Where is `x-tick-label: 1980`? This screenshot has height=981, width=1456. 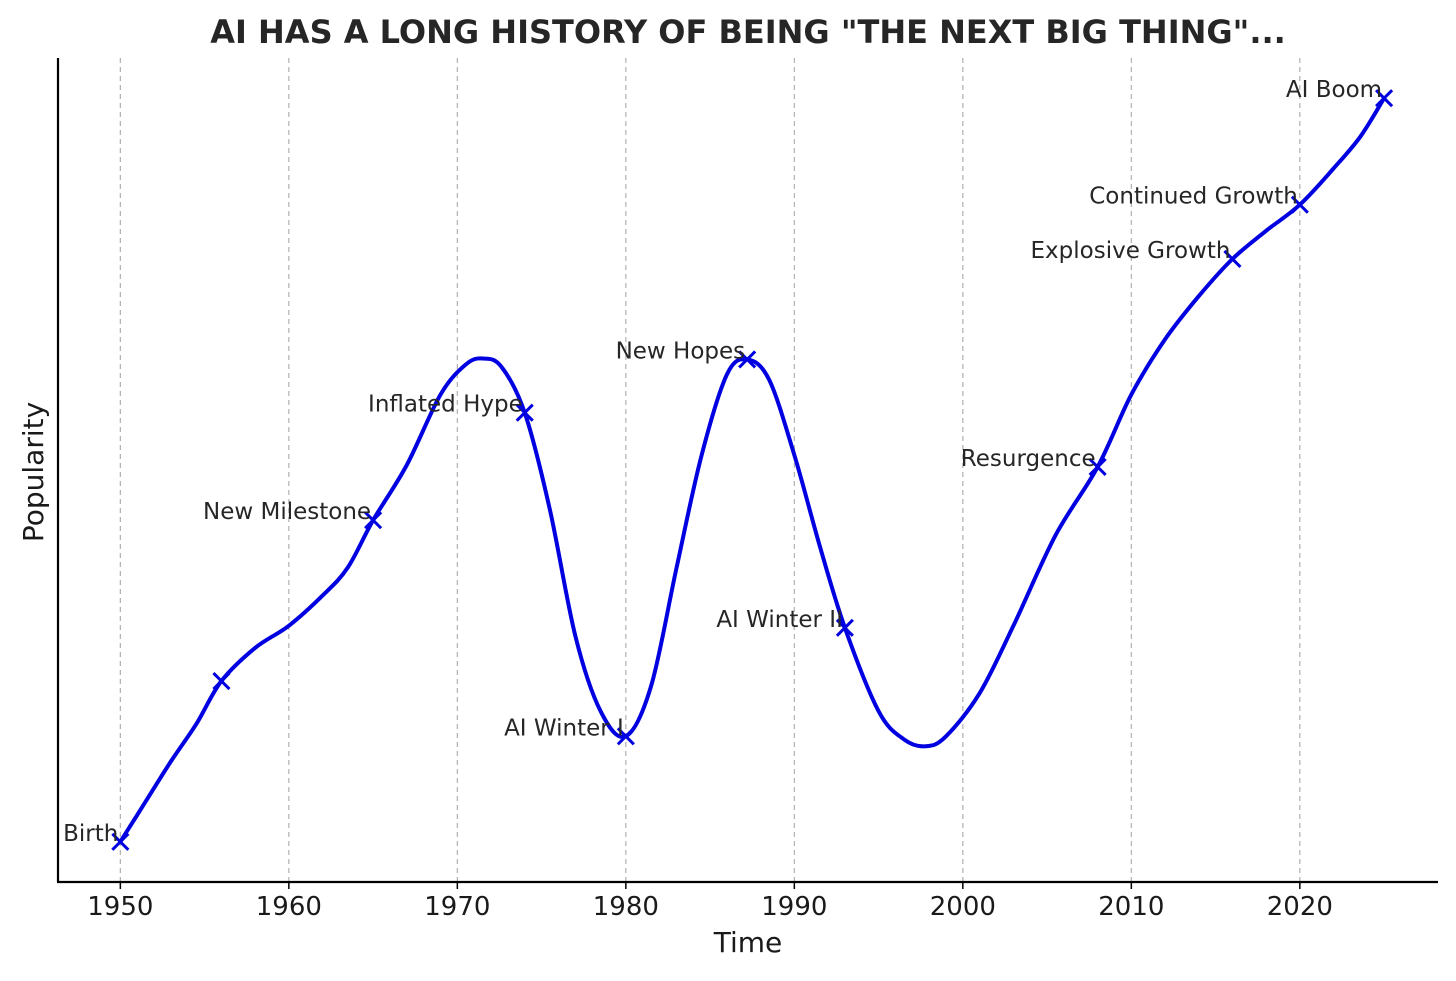 x-tick-label: 1980 is located at coordinates (626, 907).